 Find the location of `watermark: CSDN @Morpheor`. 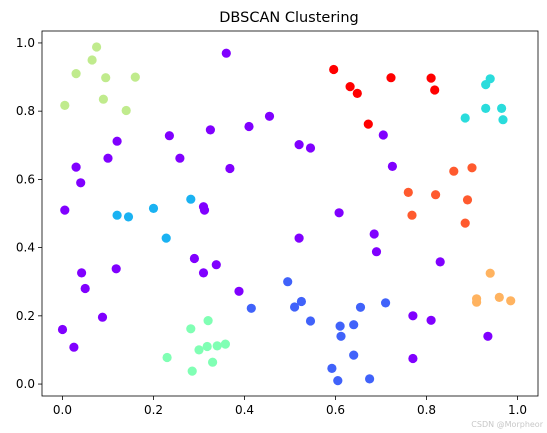

watermark: CSDN @Morpheor is located at coordinates (507, 424).